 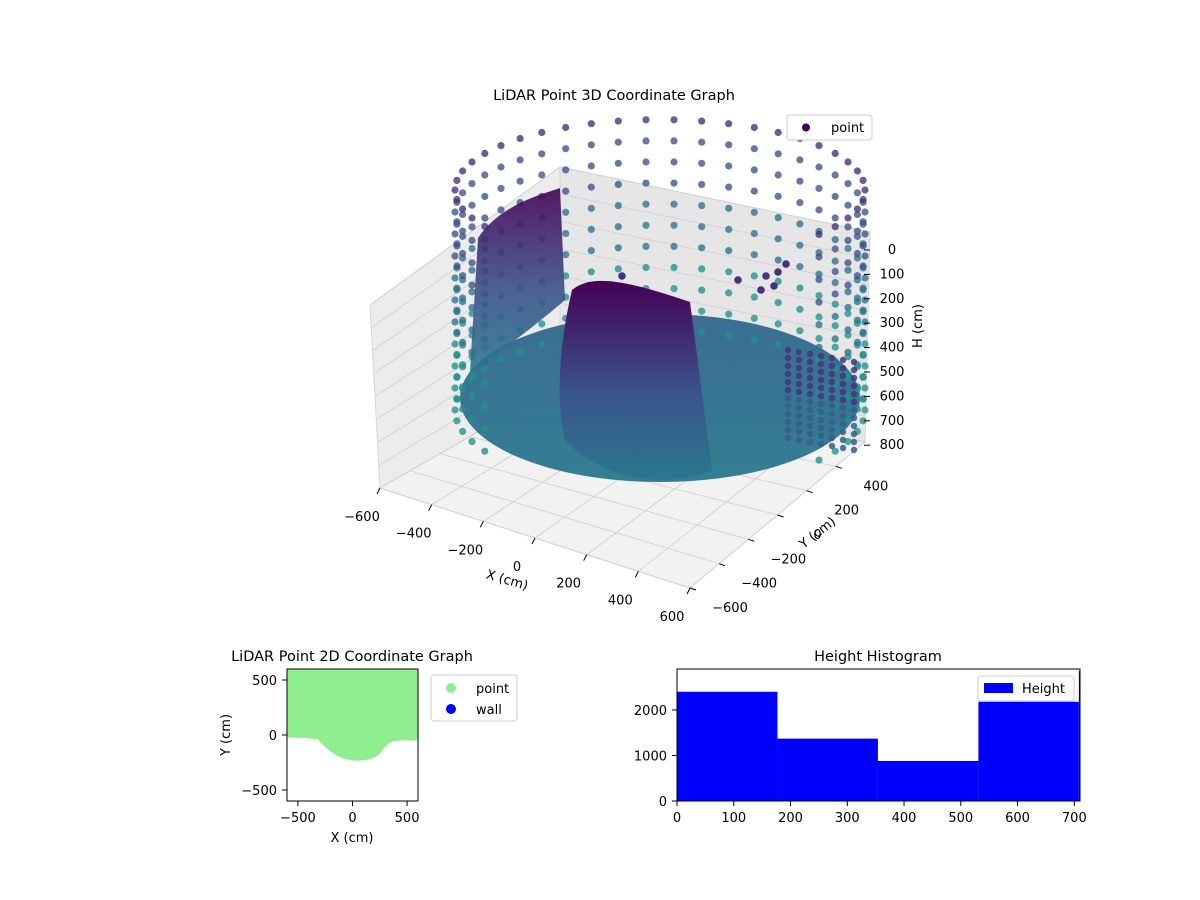 I want to click on legend-2d: point wall, so click(x=474, y=698).